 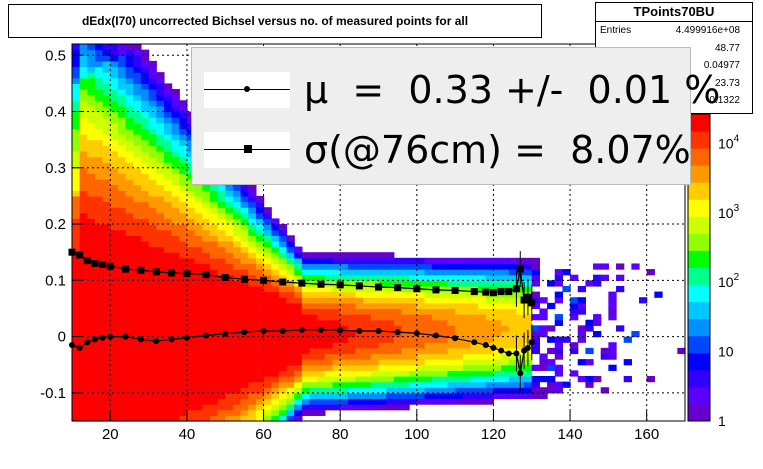 I want to click on stats-value-row: 48.77, so click(x=674, y=49).